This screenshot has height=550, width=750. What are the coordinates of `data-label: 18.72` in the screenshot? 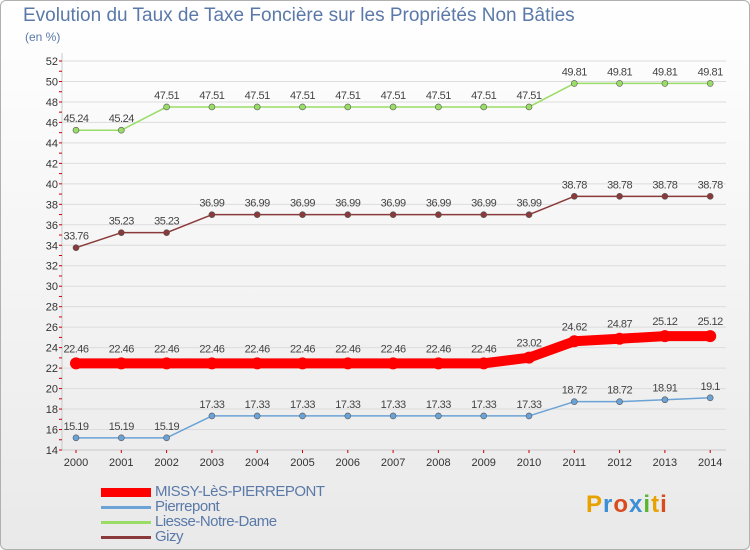 It's located at (574, 391).